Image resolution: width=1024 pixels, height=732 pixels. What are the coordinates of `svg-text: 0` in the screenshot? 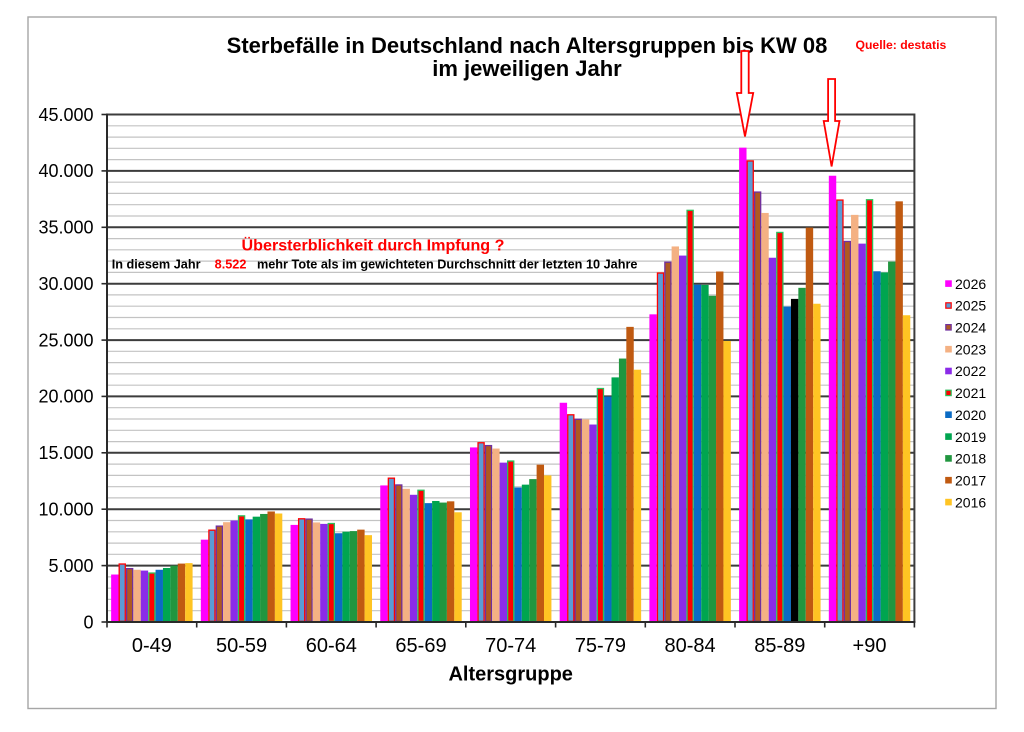 It's located at (88, 622).